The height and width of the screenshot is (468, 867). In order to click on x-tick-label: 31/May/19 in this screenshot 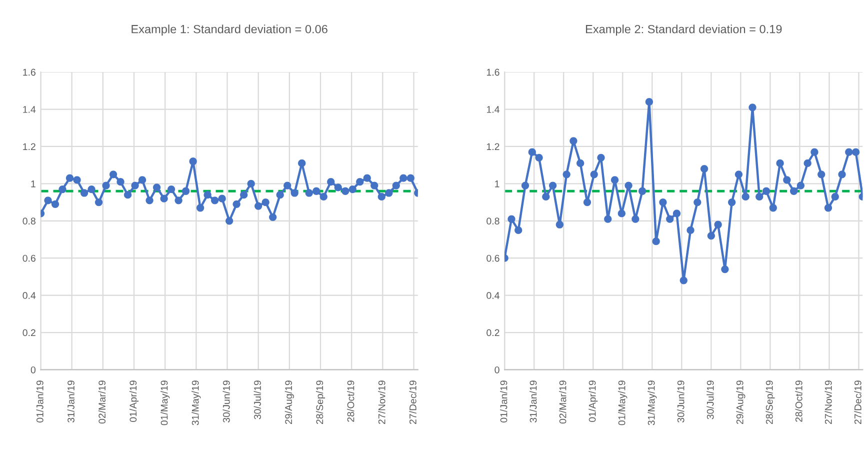, I will do `click(652, 403)`.